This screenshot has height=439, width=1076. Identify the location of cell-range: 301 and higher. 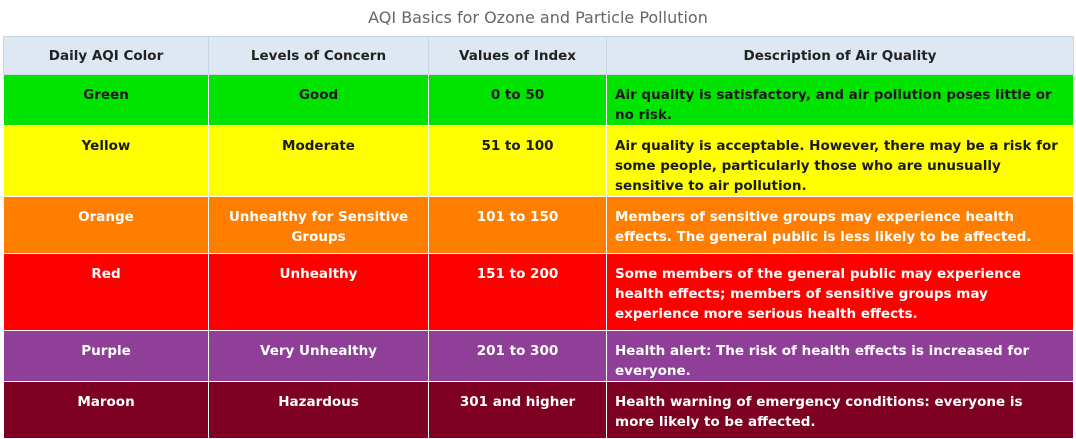
(517, 410).